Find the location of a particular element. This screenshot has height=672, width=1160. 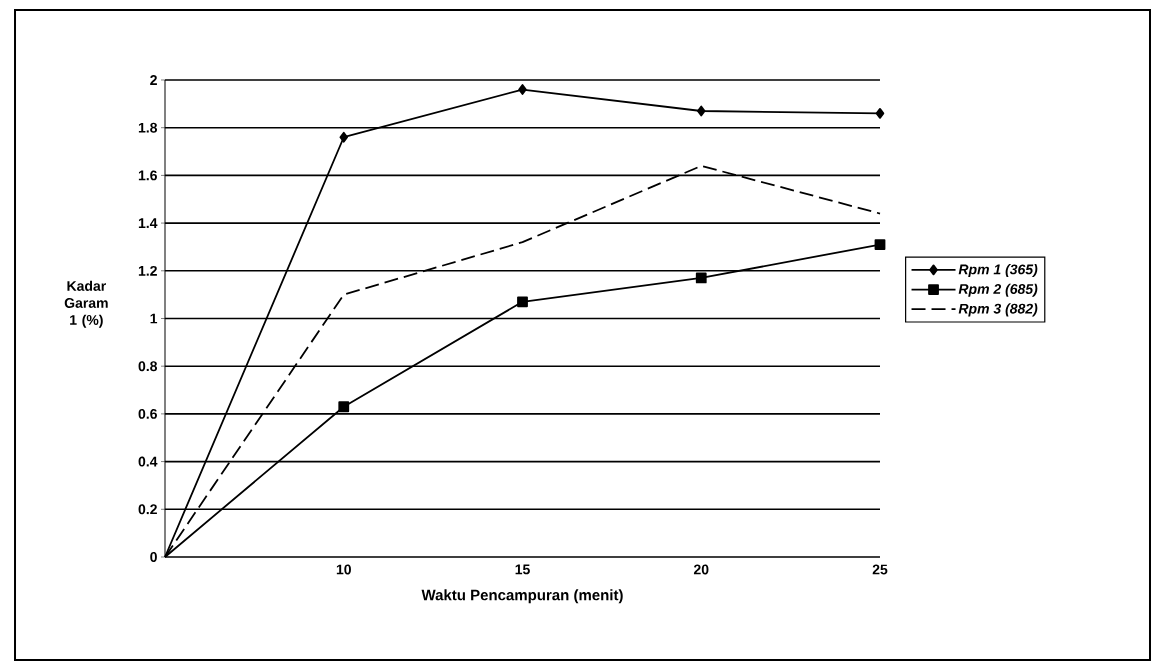

x-axis-title: Waktu Pencampuran (menit) is located at coordinates (522, 596).